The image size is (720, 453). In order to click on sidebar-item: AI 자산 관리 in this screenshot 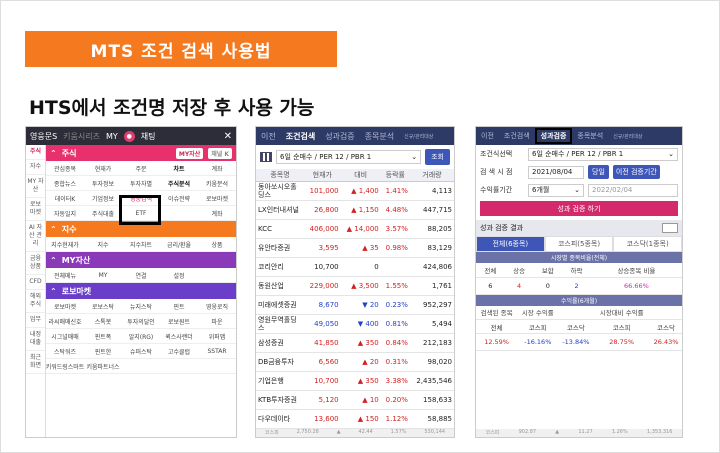, I will do `click(35, 236)`.